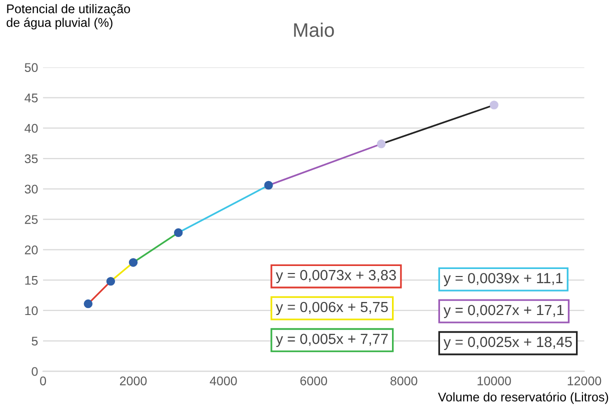 The height and width of the screenshot is (408, 615). Describe the element at coordinates (31, 98) in the screenshot. I see `y-tick-label: 45` at that location.